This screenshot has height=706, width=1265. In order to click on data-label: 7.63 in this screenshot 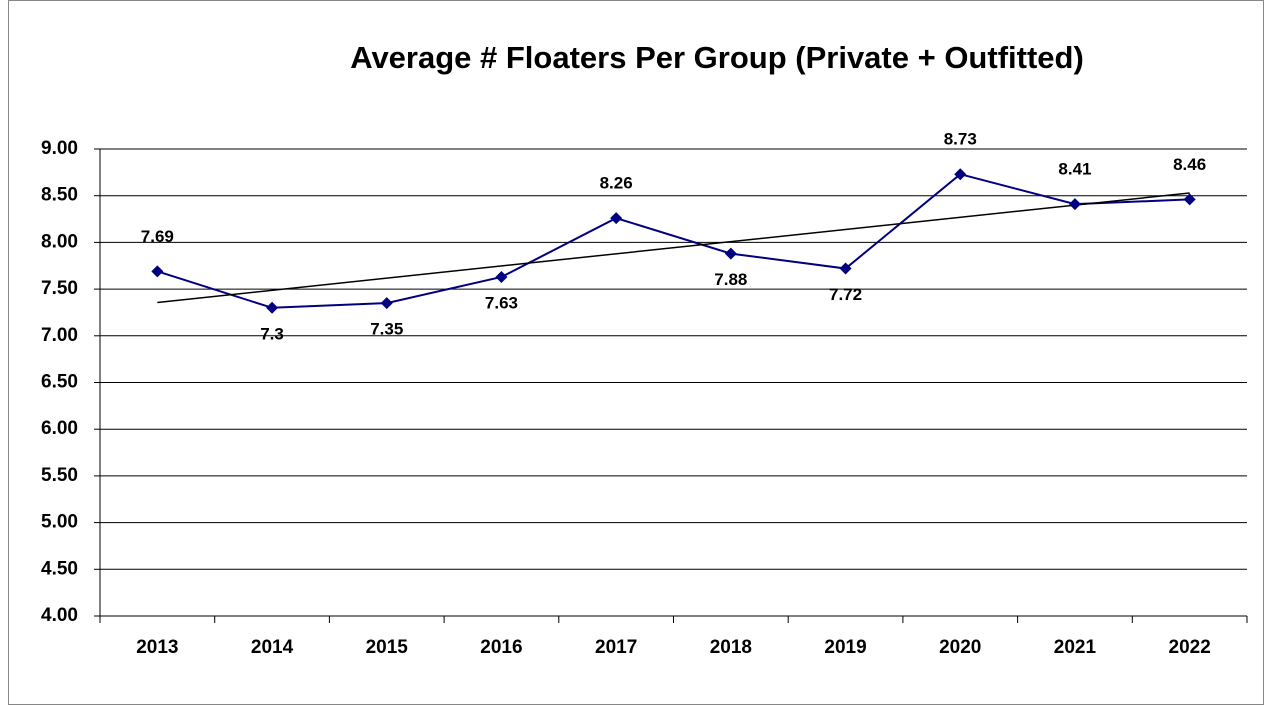, I will do `click(501, 302)`.